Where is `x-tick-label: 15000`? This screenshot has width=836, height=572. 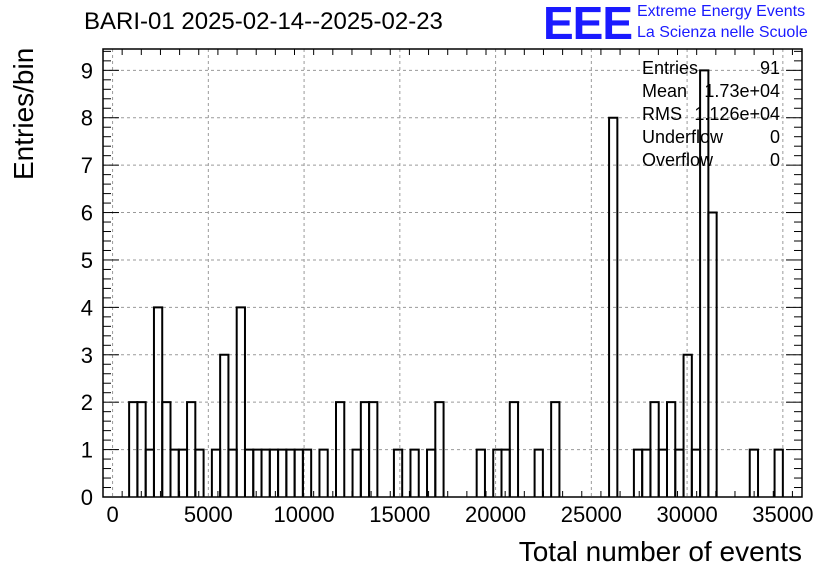 x-tick-label: 15000 is located at coordinates (399, 514).